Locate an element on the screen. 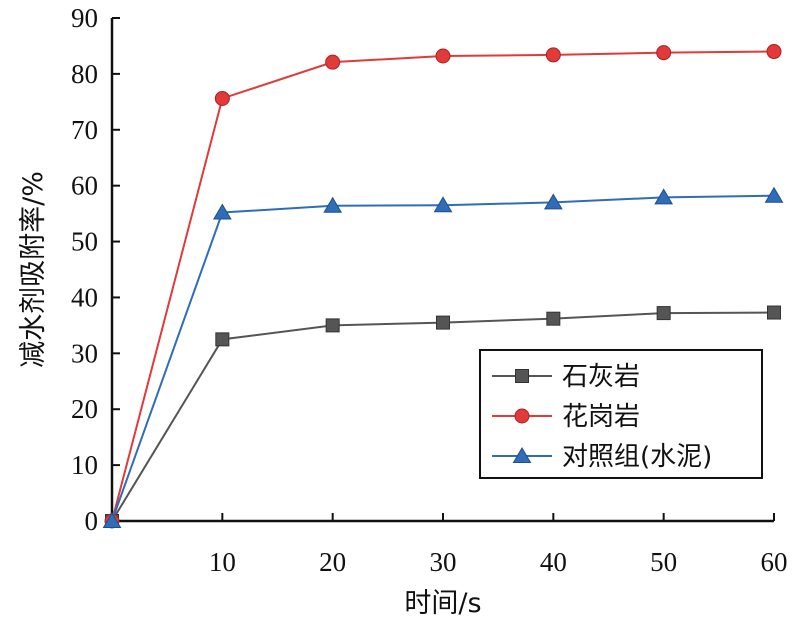 The width and height of the screenshot is (800, 625). y-tick-label: 20 is located at coordinates (84, 409).